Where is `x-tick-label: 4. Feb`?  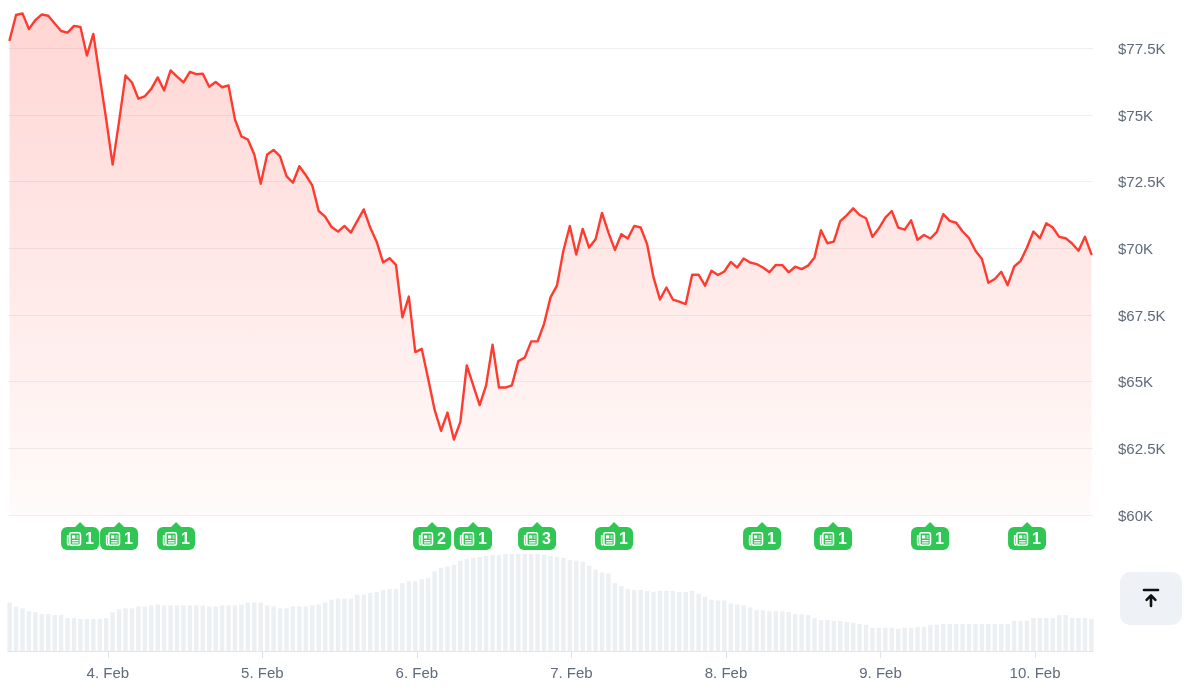
x-tick-label: 4. Feb is located at coordinates (108, 672).